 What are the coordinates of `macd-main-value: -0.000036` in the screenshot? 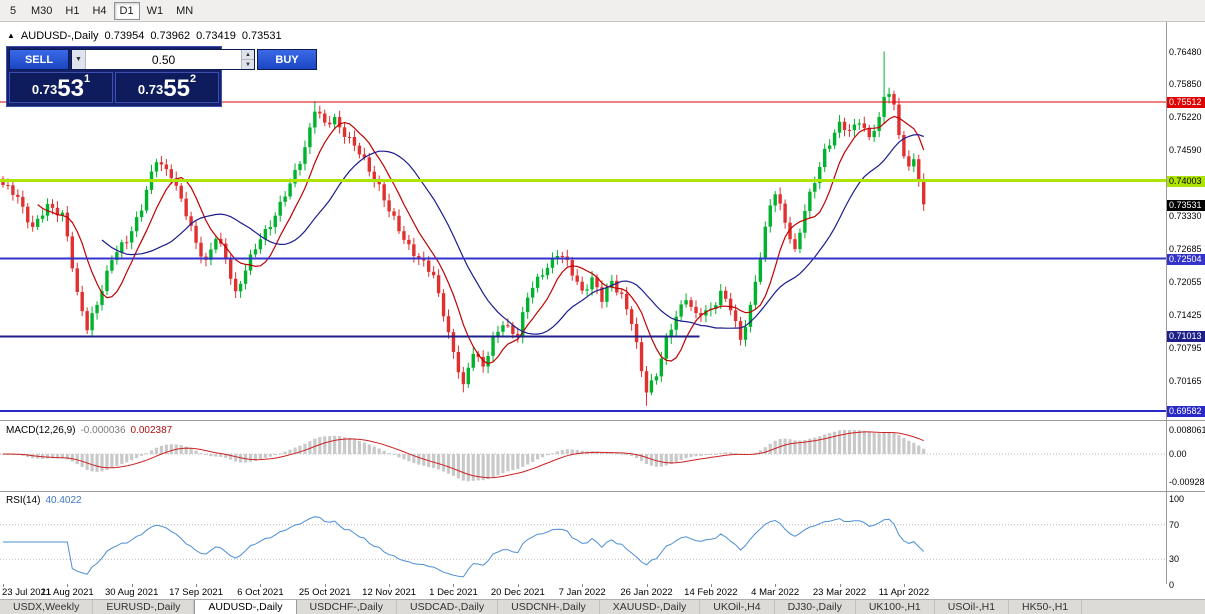 It's located at (103, 430).